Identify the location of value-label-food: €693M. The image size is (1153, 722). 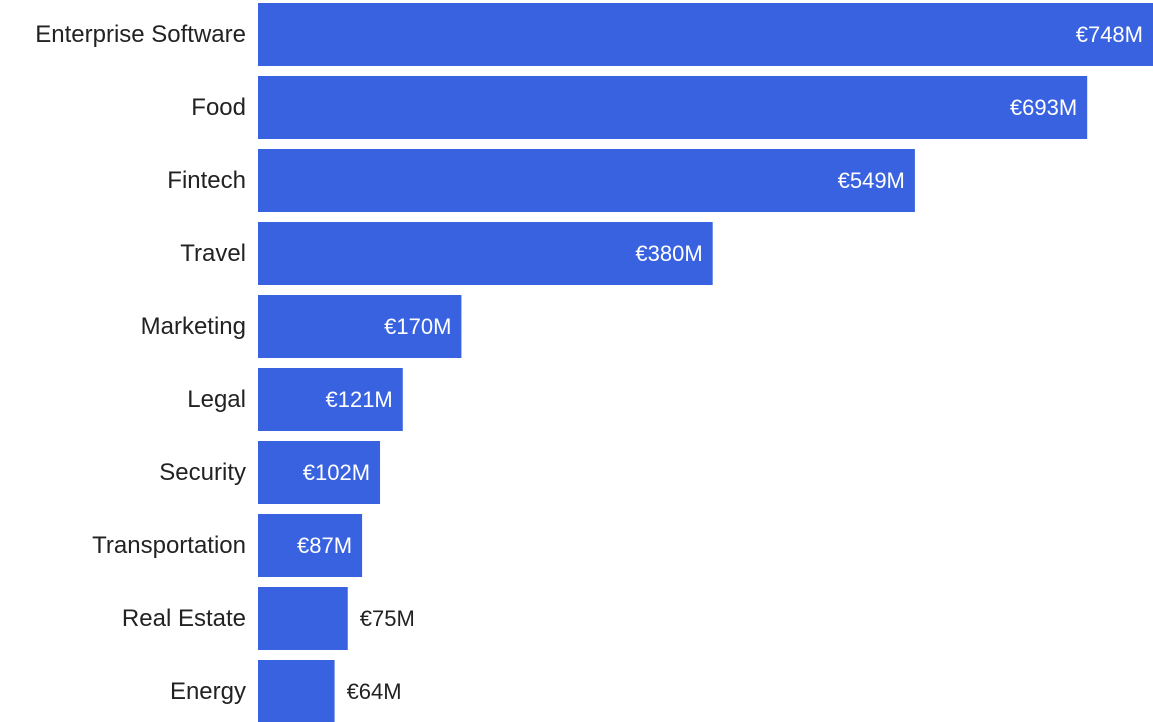
(1043, 107).